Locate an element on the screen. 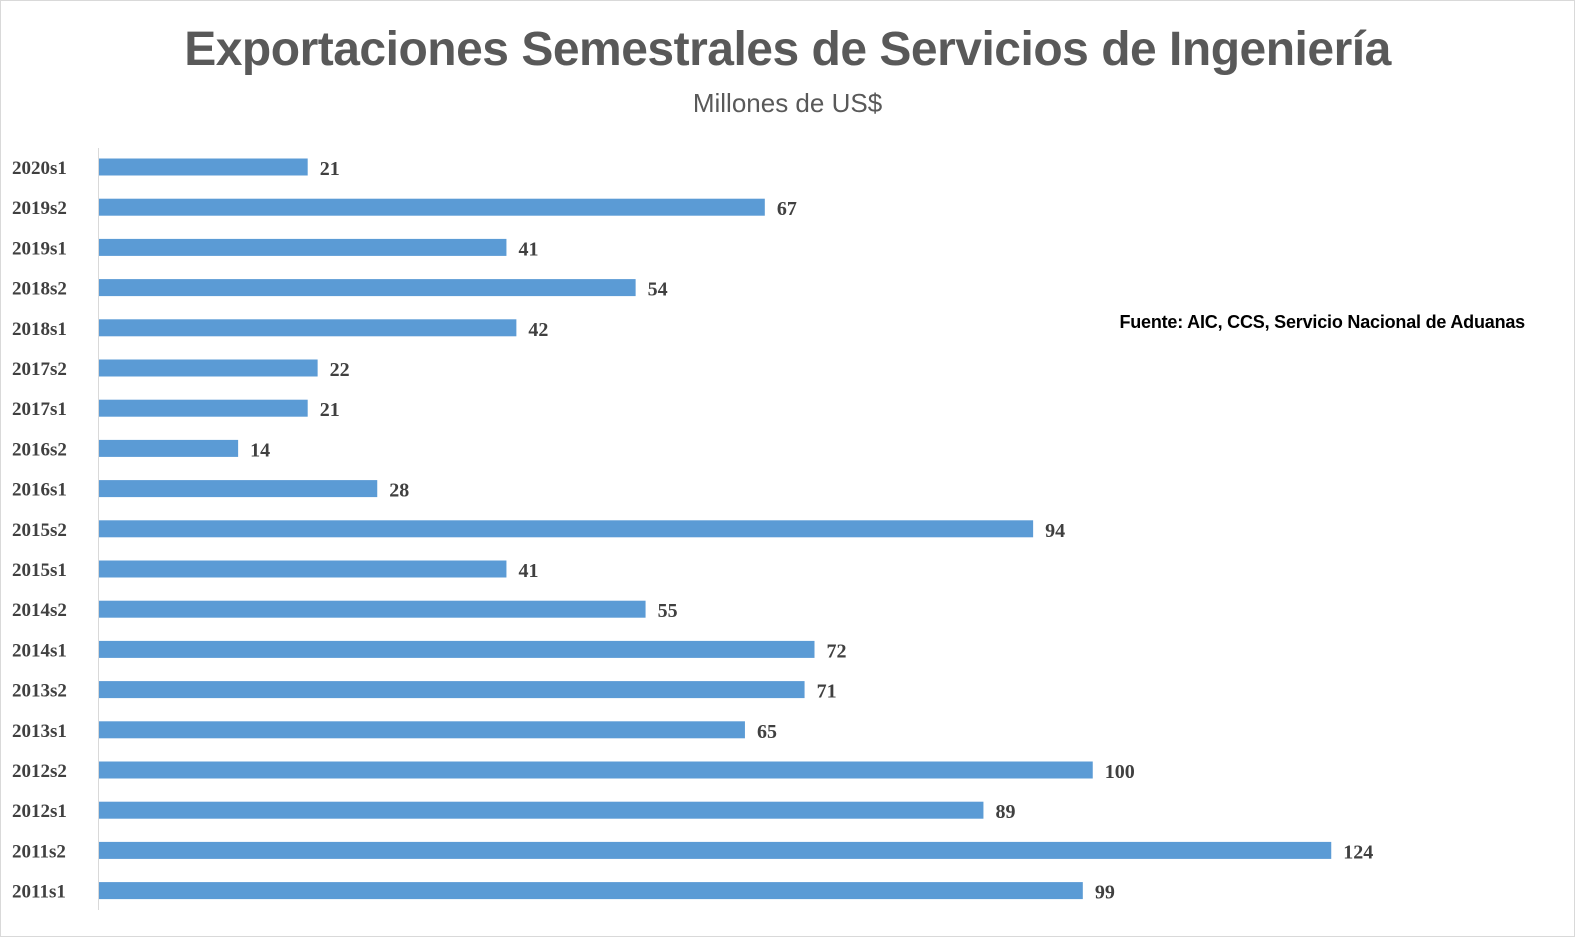 Image resolution: width=1575 pixels, height=937 pixels. category-label-2016s1: 2016s1 is located at coordinates (39, 490).